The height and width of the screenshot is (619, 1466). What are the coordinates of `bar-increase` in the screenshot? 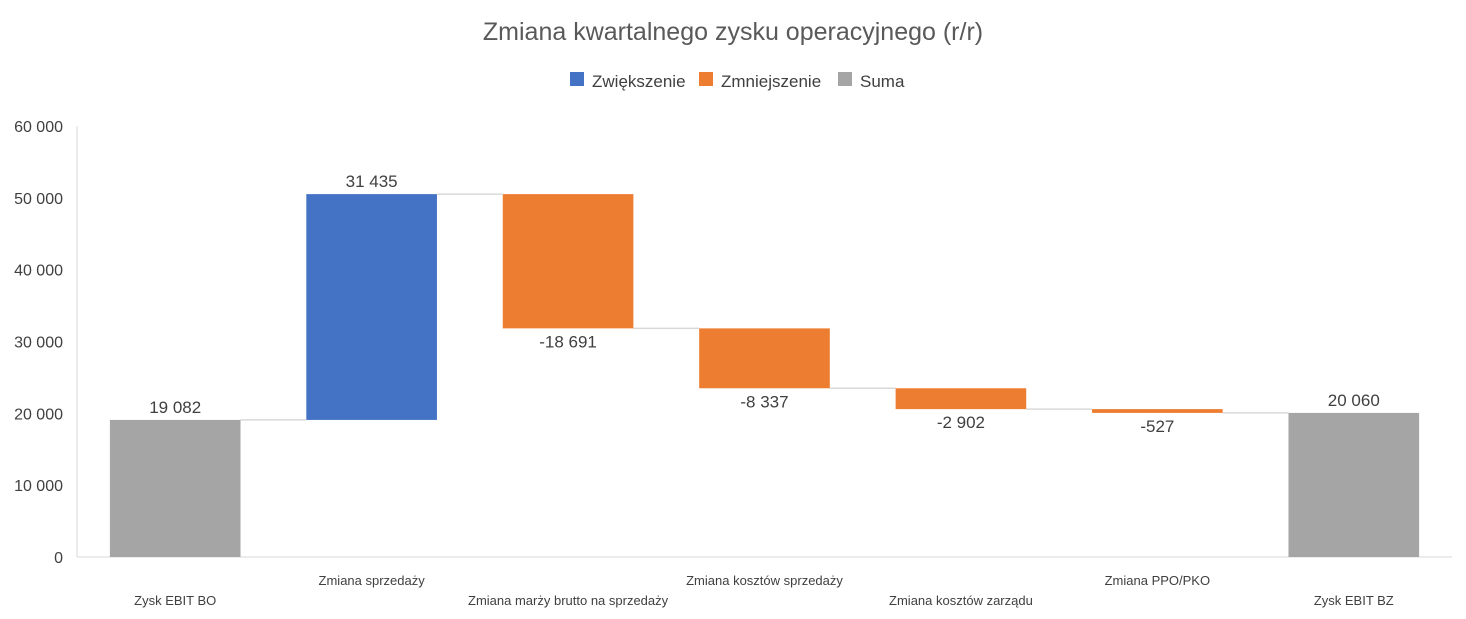 It's located at (371, 307).